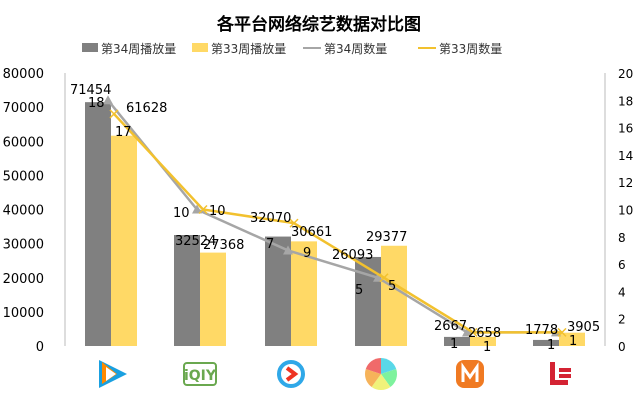 This screenshot has height=404, width=638. Describe the element at coordinates (450, 326) in the screenshot. I see `data-label: 2667` at that location.